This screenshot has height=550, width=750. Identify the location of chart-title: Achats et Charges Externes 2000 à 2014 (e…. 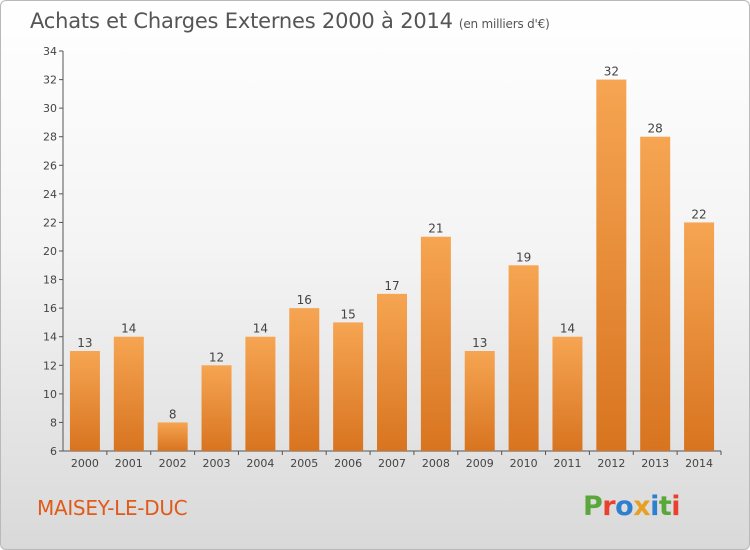
(290, 21).